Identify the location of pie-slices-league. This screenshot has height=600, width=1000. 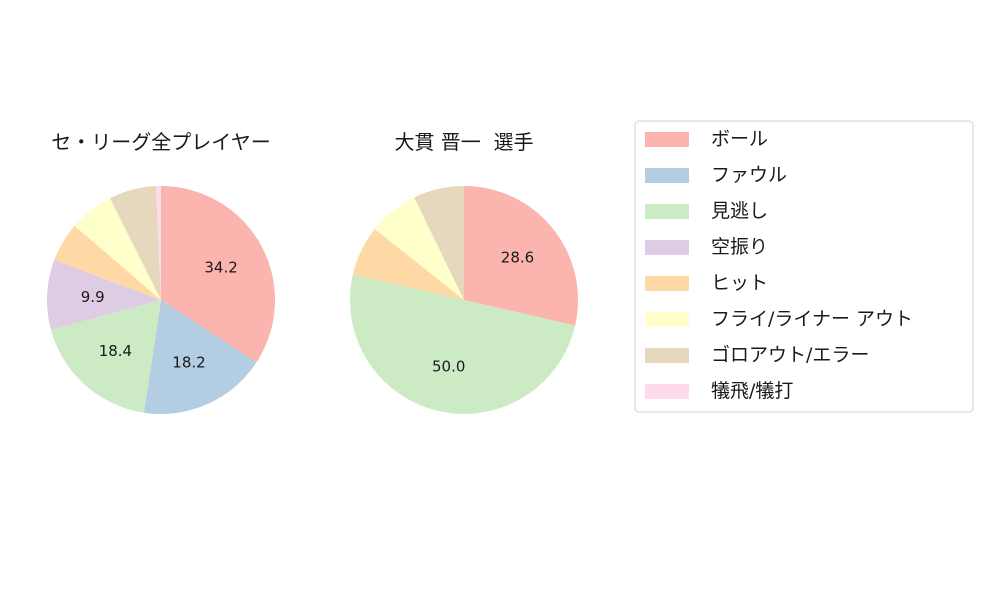
(161, 300).